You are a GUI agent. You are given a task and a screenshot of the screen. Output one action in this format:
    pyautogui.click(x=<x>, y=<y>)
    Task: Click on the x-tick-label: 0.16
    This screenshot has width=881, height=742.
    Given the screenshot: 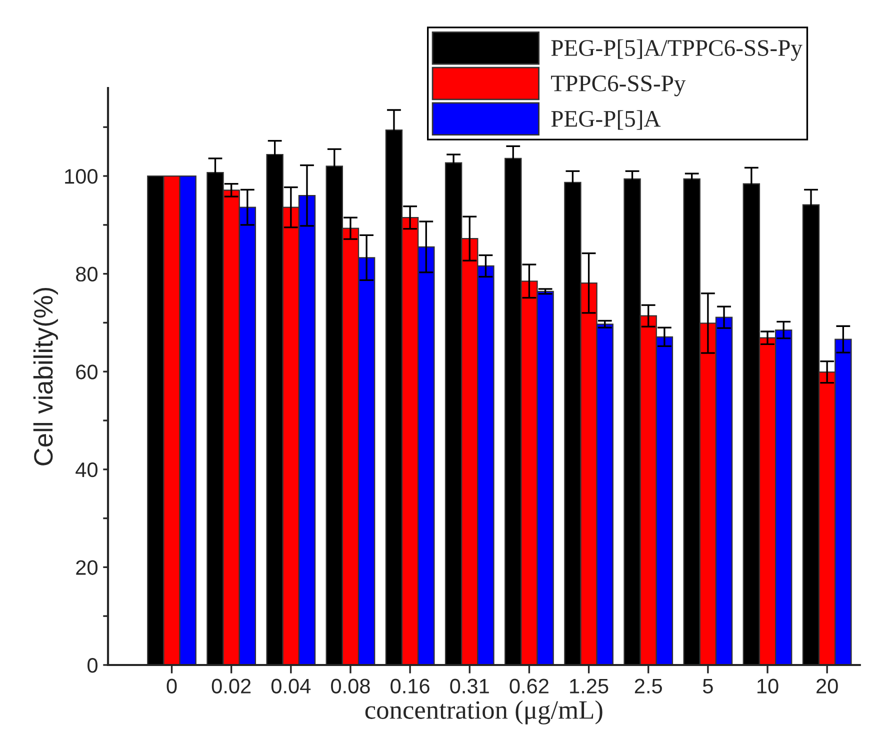 What is the action you would take?
    pyautogui.click(x=410, y=686)
    